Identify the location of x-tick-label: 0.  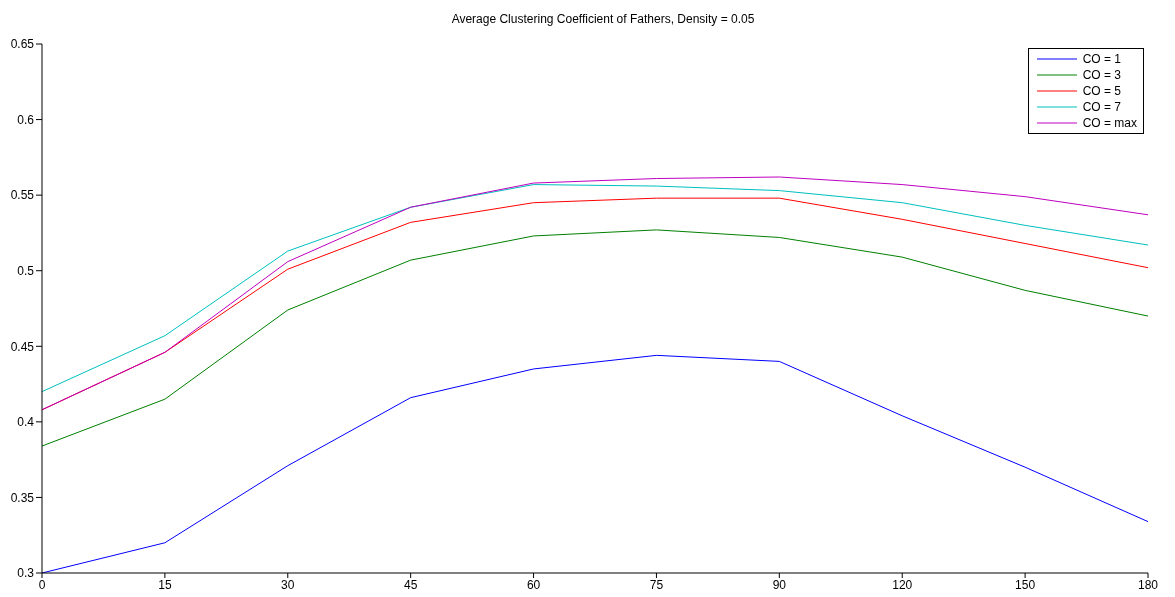
(42, 584).